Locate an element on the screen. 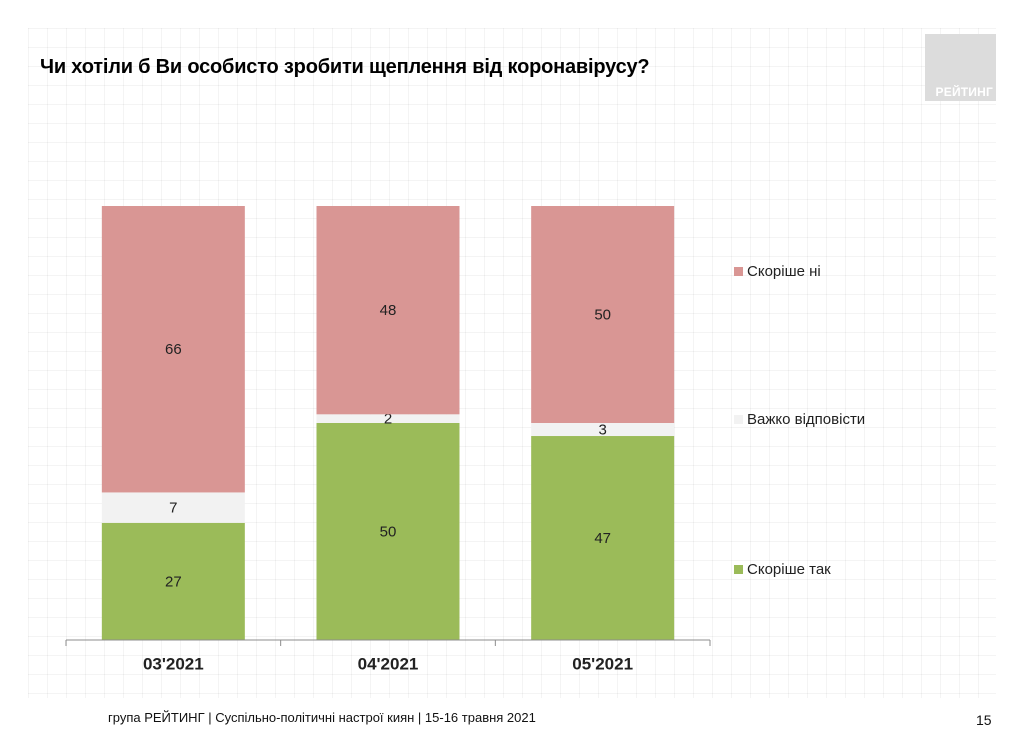 The height and width of the screenshot is (732, 1024). legend-label: Скоріше ні is located at coordinates (784, 271).